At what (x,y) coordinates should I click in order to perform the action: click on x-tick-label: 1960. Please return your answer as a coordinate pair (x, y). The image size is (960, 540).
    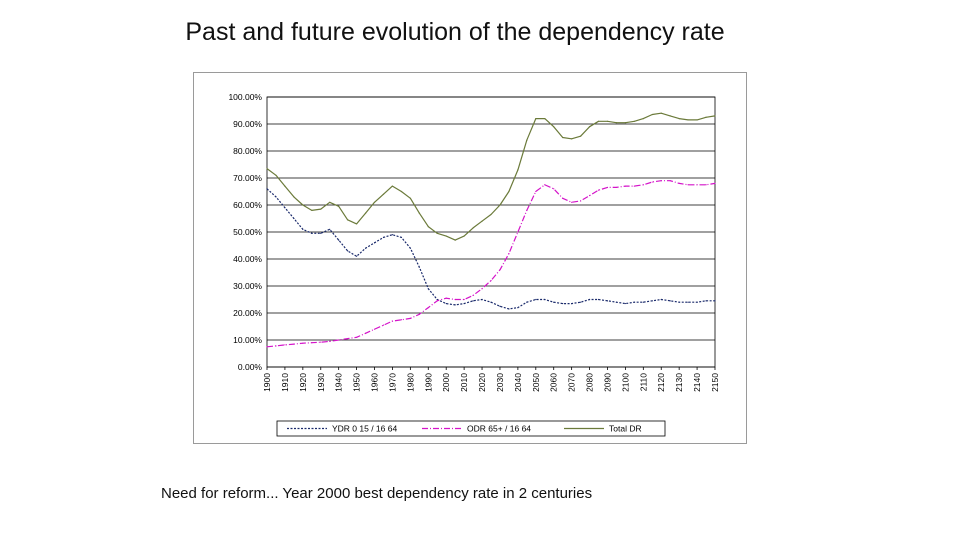
    Looking at the image, I should click on (375, 382).